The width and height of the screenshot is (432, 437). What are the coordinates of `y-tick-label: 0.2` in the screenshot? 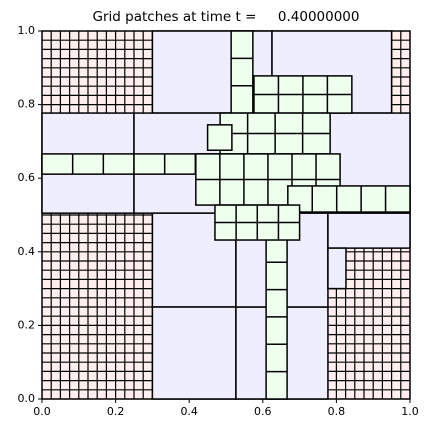 It's located at (27, 324).